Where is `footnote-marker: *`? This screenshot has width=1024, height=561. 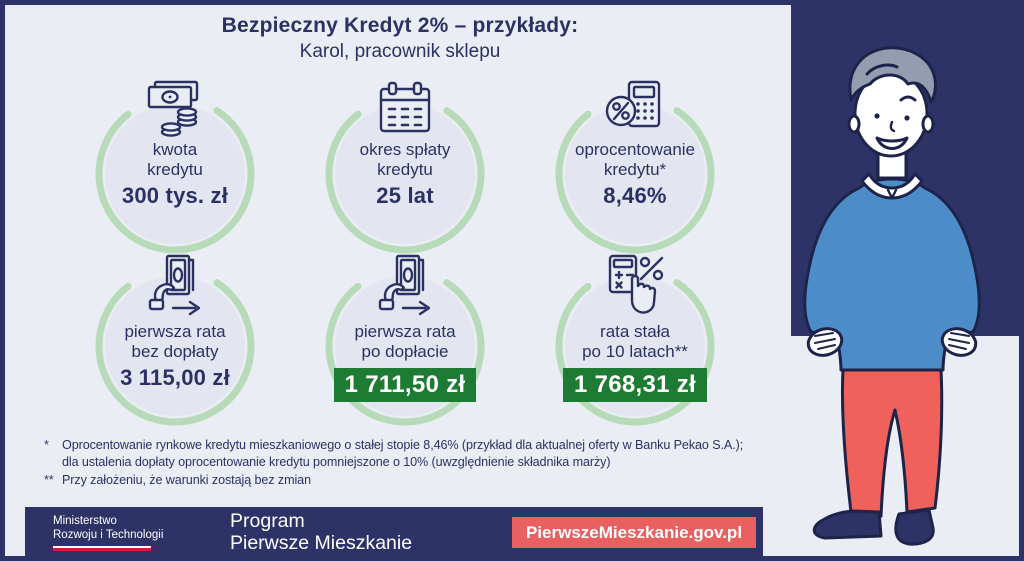 footnote-marker: * is located at coordinates (46, 445).